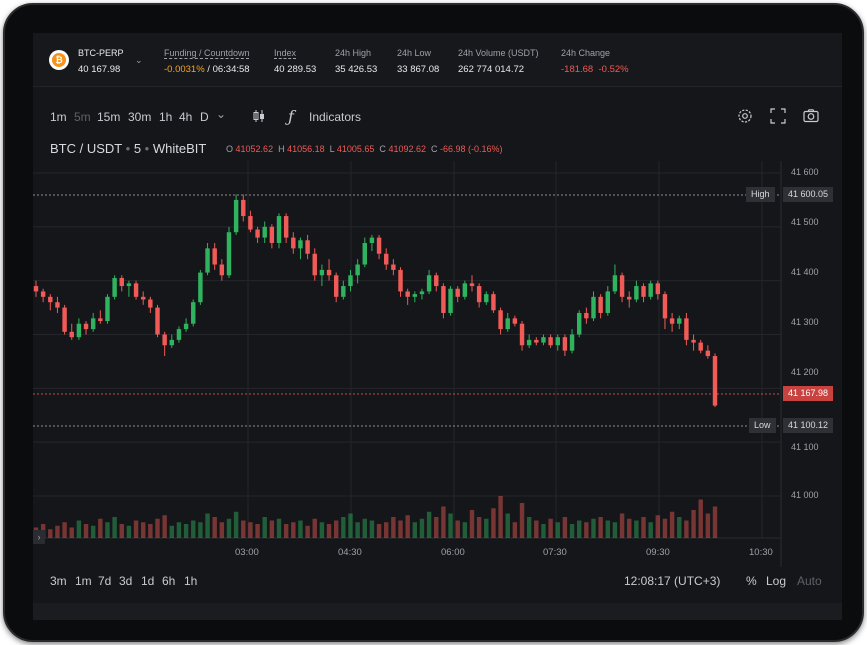  What do you see at coordinates (186, 117) in the screenshot?
I see `timeframe-4h: 4h` at bounding box center [186, 117].